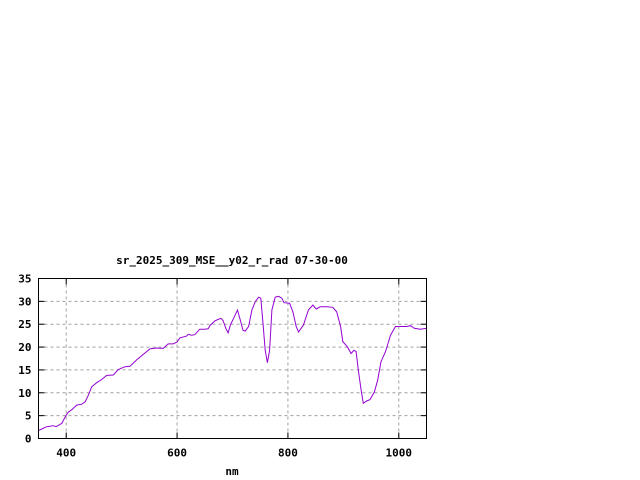 This screenshot has width=640, height=480. What do you see at coordinates (24, 301) in the screenshot?
I see `y-tick-label: 30` at bounding box center [24, 301].